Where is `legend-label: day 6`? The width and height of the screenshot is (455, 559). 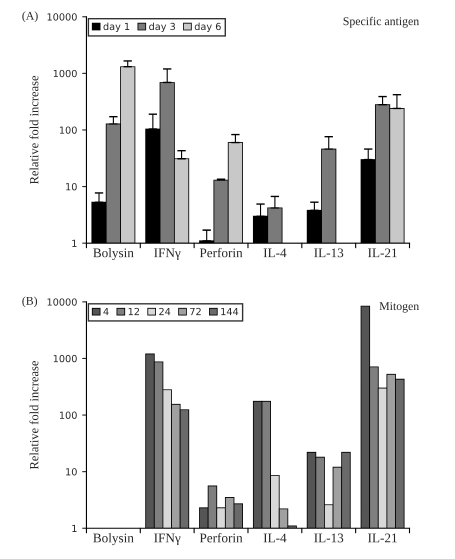 legend-label: day 6 is located at coordinates (207, 27).